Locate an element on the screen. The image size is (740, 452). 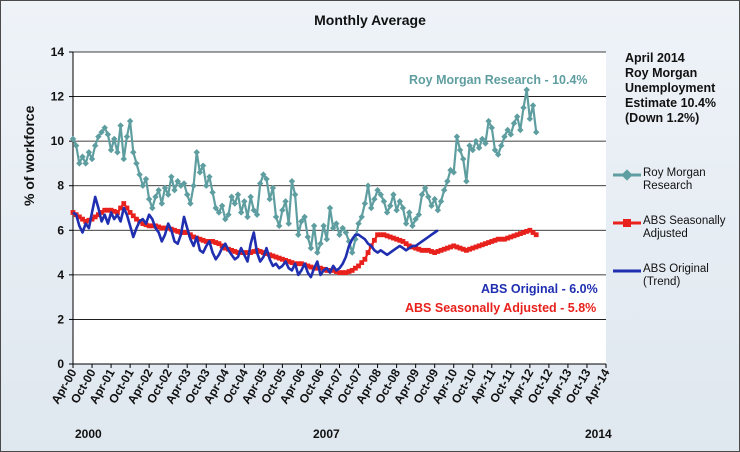
legend-item-abs-seasonally-adjusted: ABS Seasonally Adjusted is located at coordinates (676, 232).